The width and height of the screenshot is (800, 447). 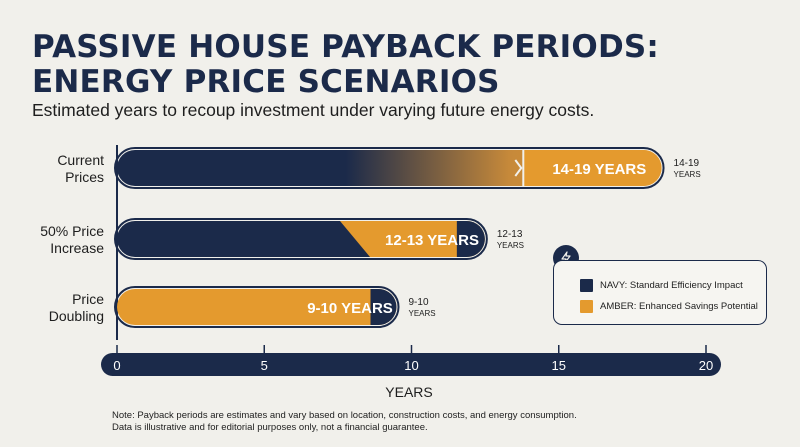 What do you see at coordinates (350, 308) in the screenshot?
I see `bar-label-2: 9-10 YEARS` at bounding box center [350, 308].